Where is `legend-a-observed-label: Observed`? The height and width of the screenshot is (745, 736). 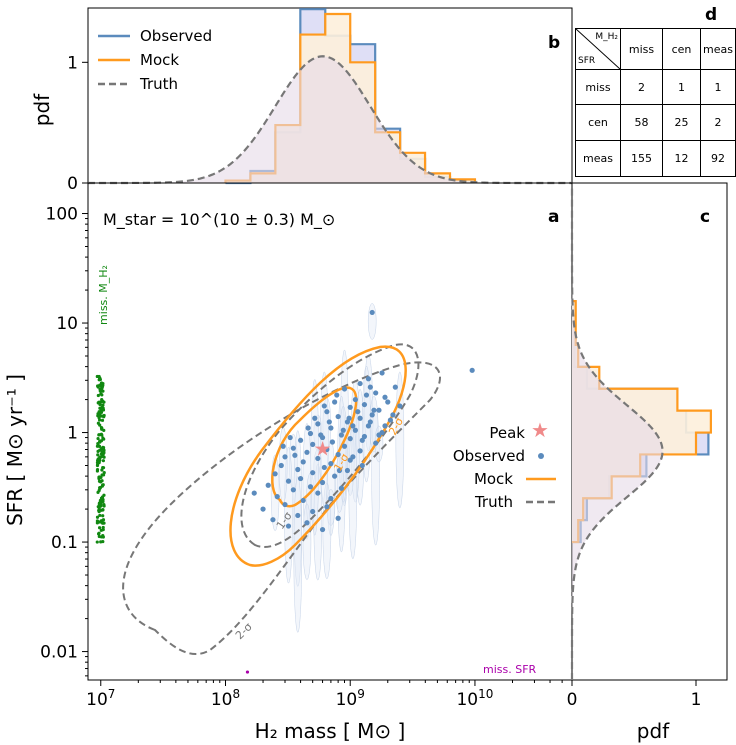 legend-a-observed-label: Observed is located at coordinates (489, 456).